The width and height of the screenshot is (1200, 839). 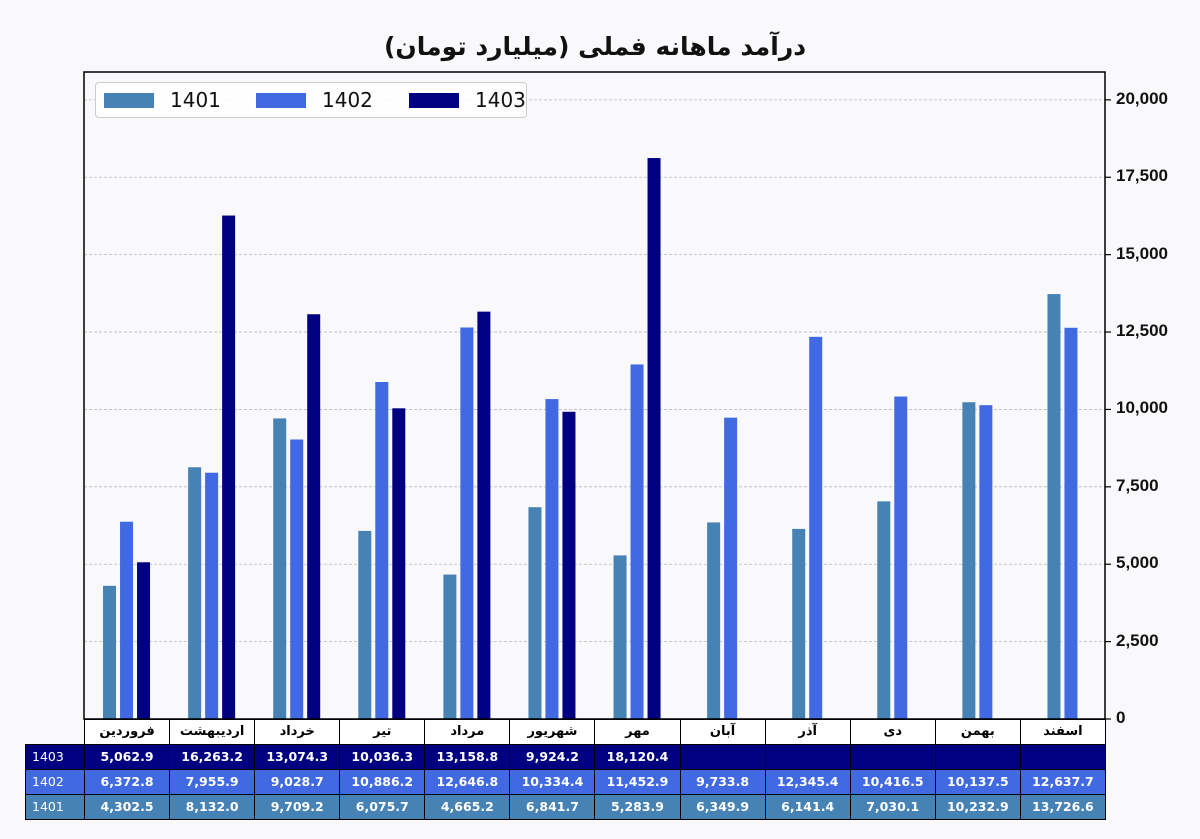 What do you see at coordinates (552, 732) in the screenshot?
I see `x-tick-label: شهریور` at bounding box center [552, 732].